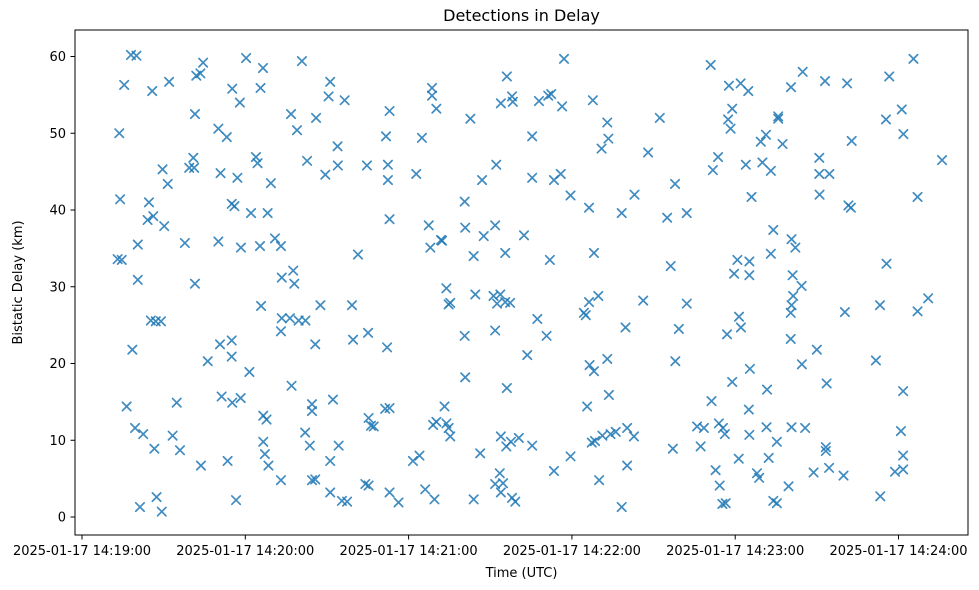 The height and width of the screenshot is (590, 979). I want to click on x-tick-label: 2025-01-17 14:22:00, so click(572, 551).